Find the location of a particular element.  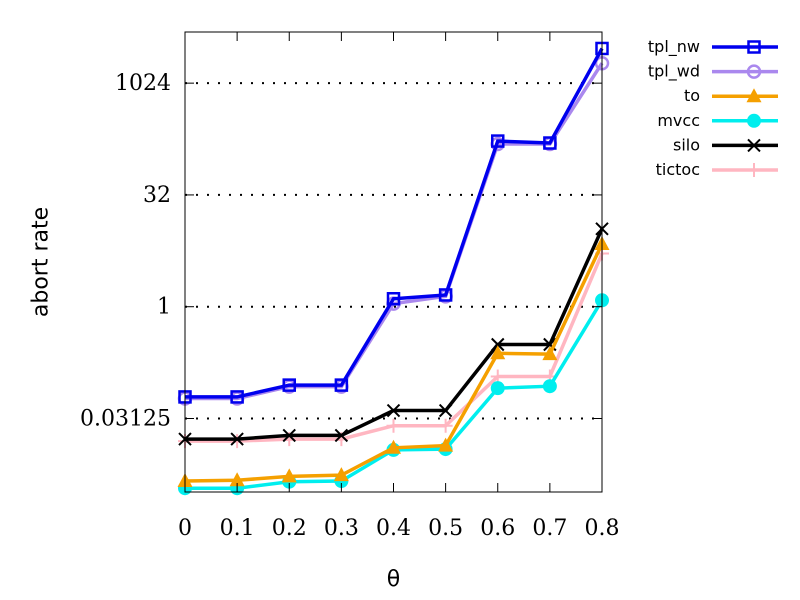

legend-item-mvcc: mvcc is located at coordinates (717, 120).